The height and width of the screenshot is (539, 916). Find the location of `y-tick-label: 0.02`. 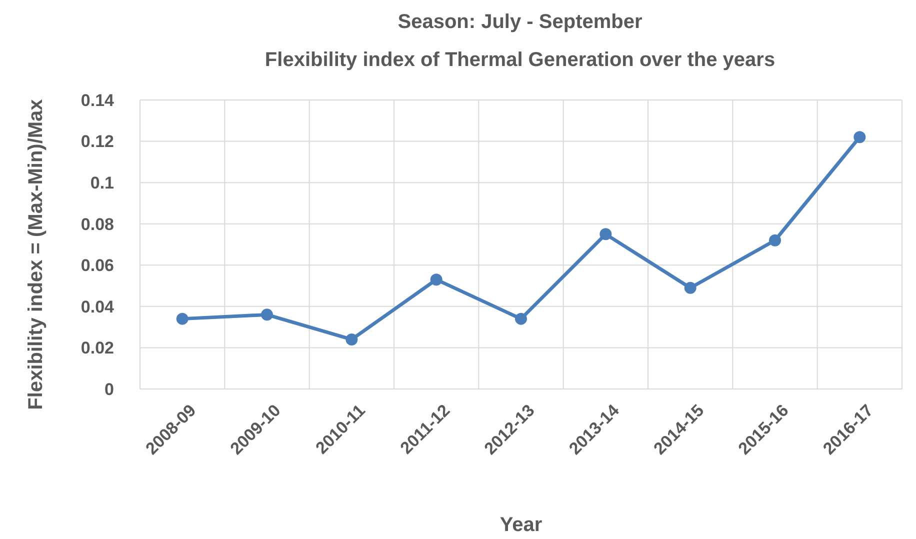

y-tick-label: 0.02 is located at coordinates (97, 348).